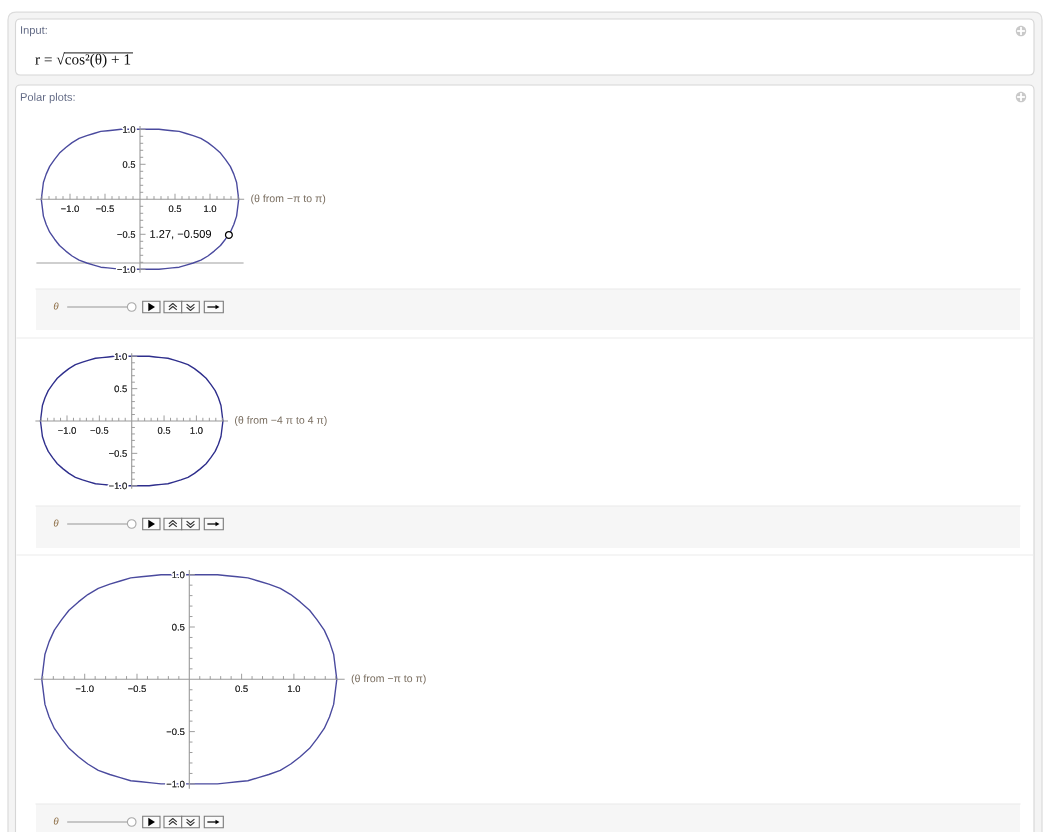 The height and width of the screenshot is (832, 1052). Describe the element at coordinates (83, 60) in the screenshot. I see `text: r = √cos²(θ) + 1` at that location.